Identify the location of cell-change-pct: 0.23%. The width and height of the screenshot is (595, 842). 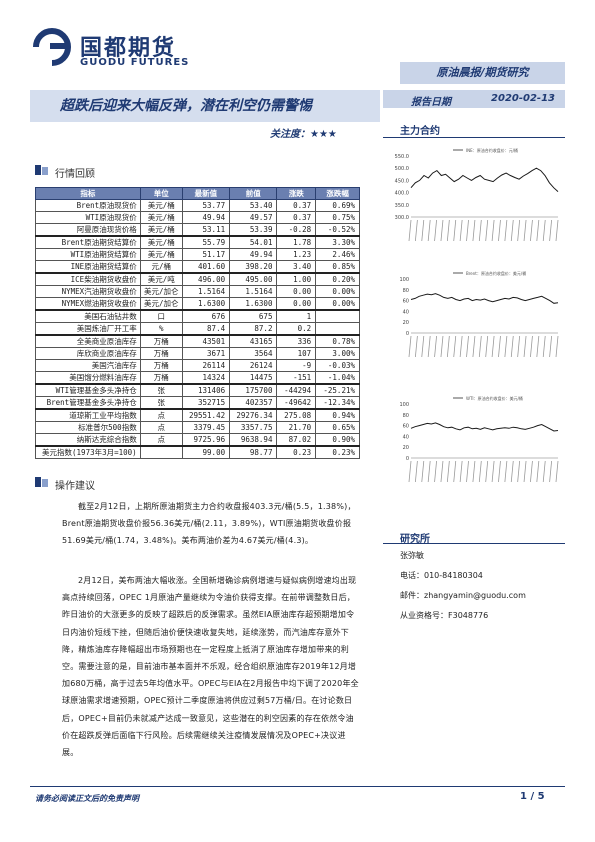
(337, 452).